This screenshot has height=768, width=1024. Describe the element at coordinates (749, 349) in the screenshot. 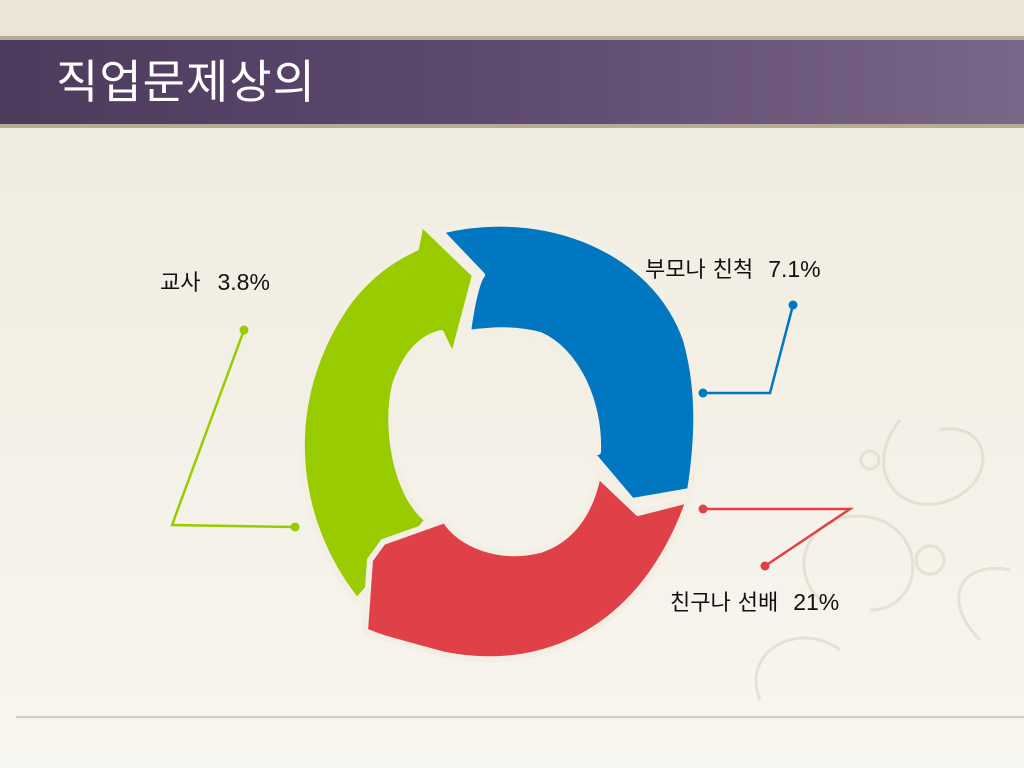

I see `blue-leader-line` at that location.